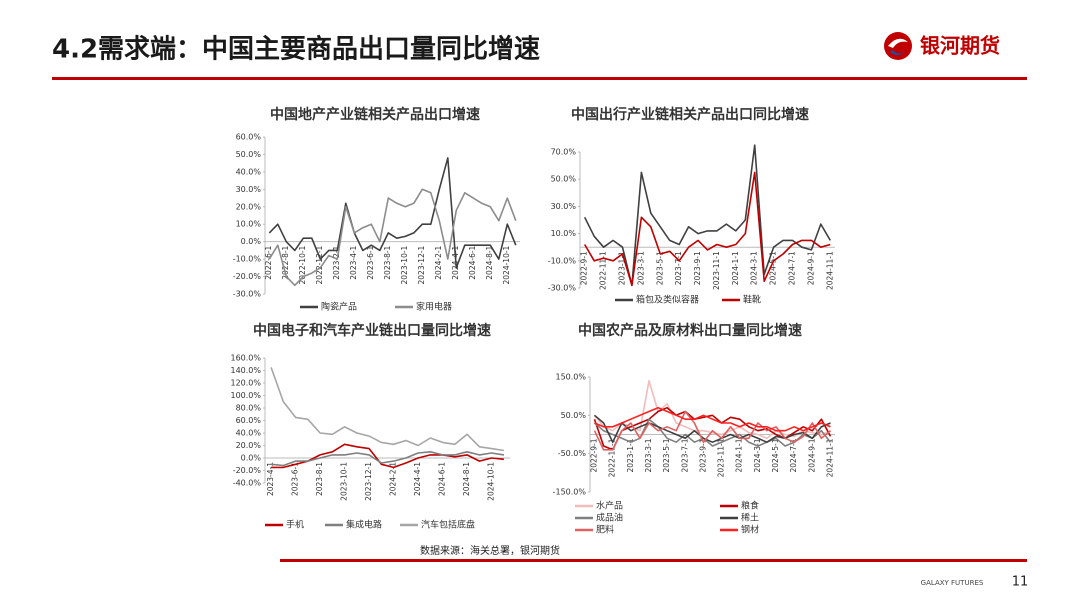  What do you see at coordinates (653, 560) in the screenshot?
I see `footer-rule` at bounding box center [653, 560].